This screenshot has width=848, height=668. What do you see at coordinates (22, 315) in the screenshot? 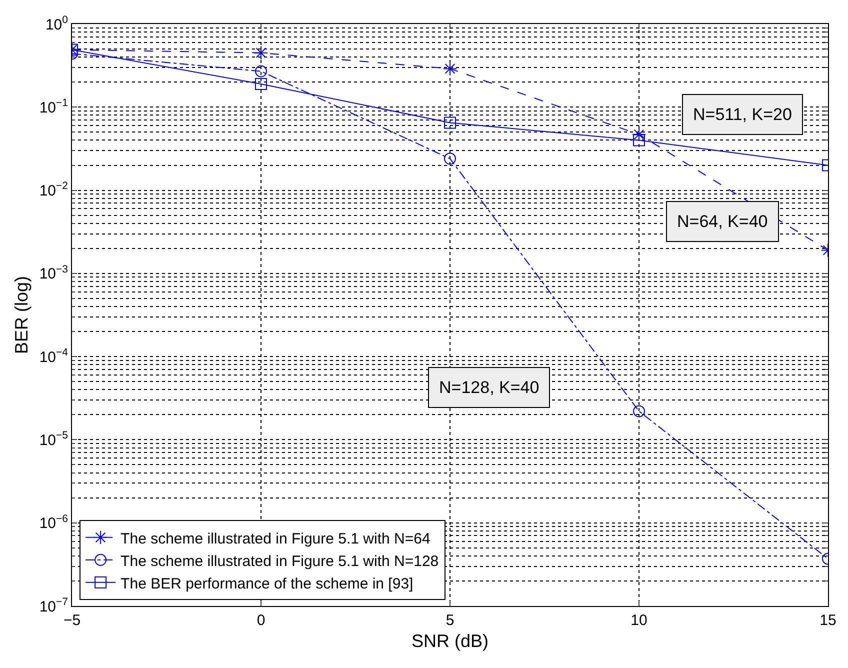
I see `y-axis-title: BER (log)` at bounding box center [22, 315].